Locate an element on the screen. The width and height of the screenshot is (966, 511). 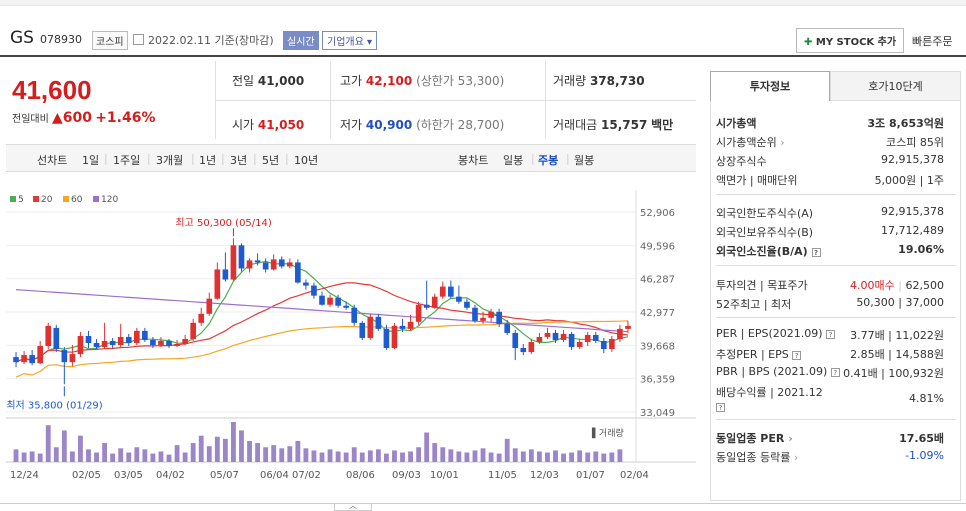
top-strip is located at coordinates (483, 3).